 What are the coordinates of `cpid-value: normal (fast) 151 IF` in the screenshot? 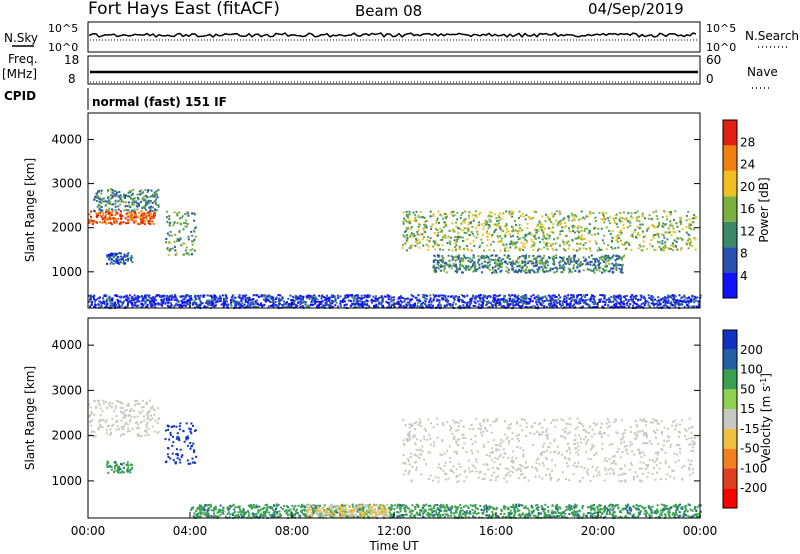 It's located at (159, 102).